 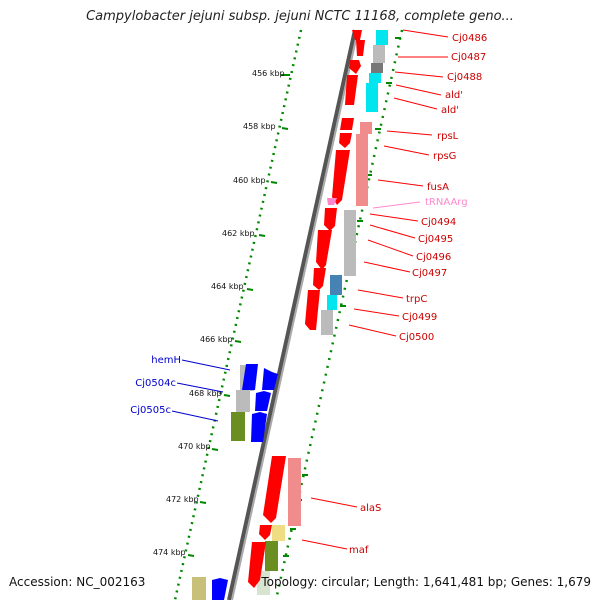 I want to click on gene-label-reverse: Cj0496, so click(x=433, y=257).